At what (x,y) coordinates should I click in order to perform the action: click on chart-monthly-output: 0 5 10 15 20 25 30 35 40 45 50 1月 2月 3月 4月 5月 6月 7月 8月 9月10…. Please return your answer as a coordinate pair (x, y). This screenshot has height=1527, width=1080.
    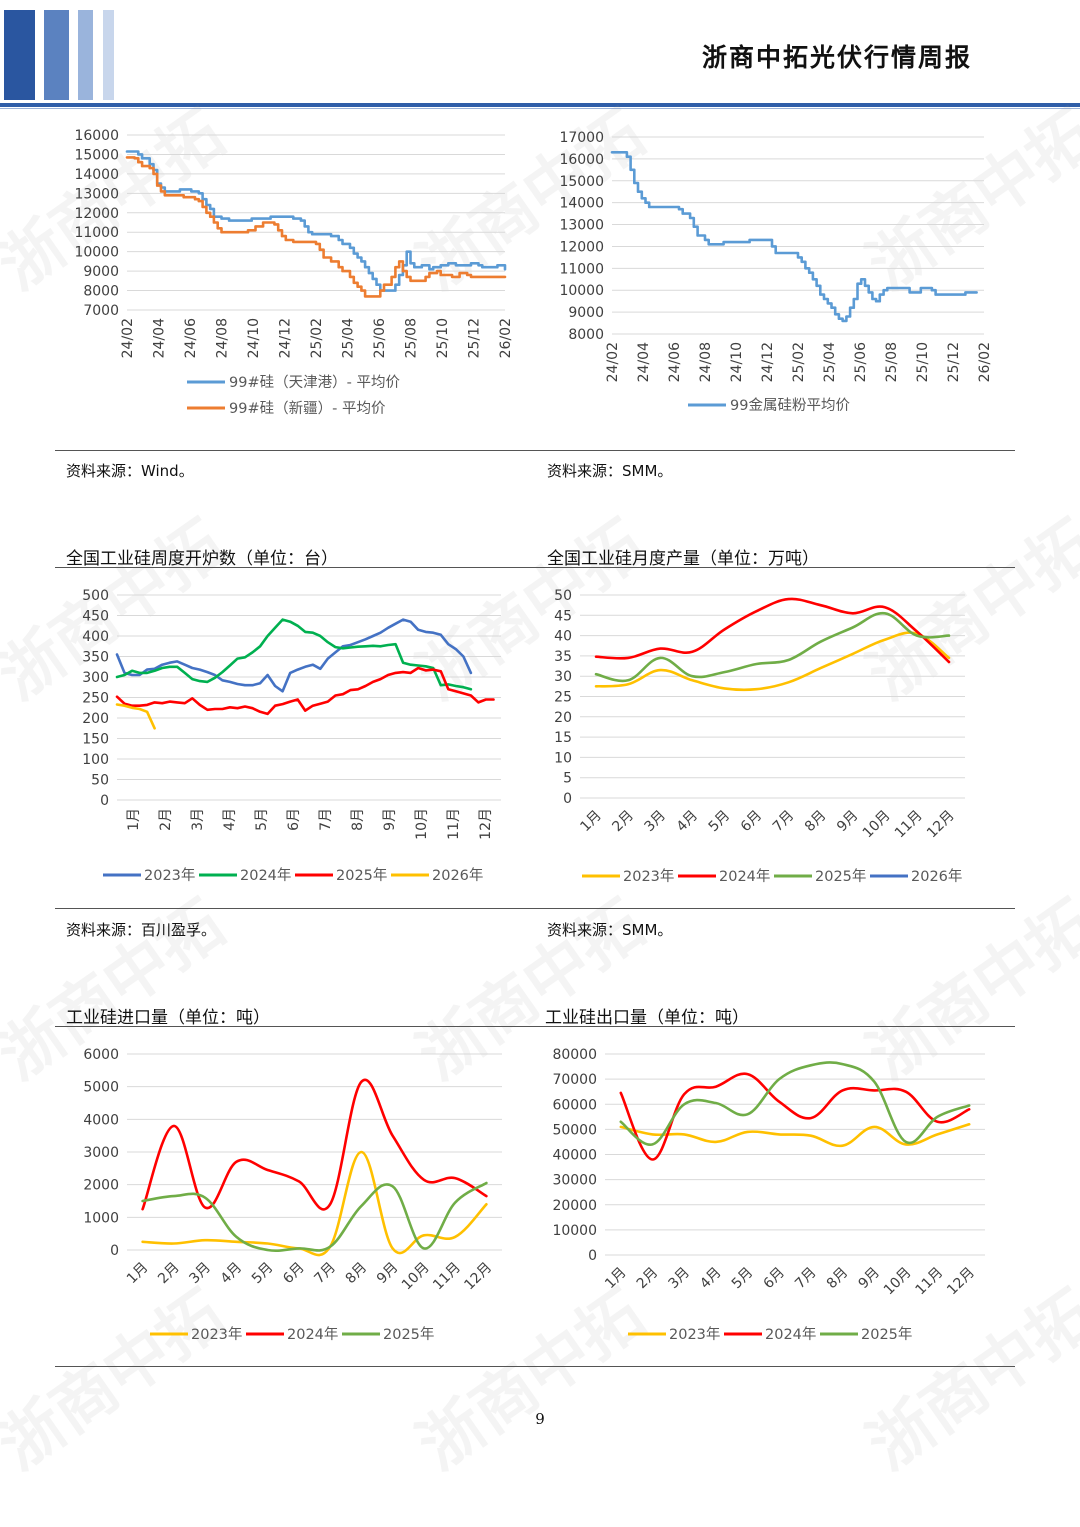
    Looking at the image, I should click on (759, 736).